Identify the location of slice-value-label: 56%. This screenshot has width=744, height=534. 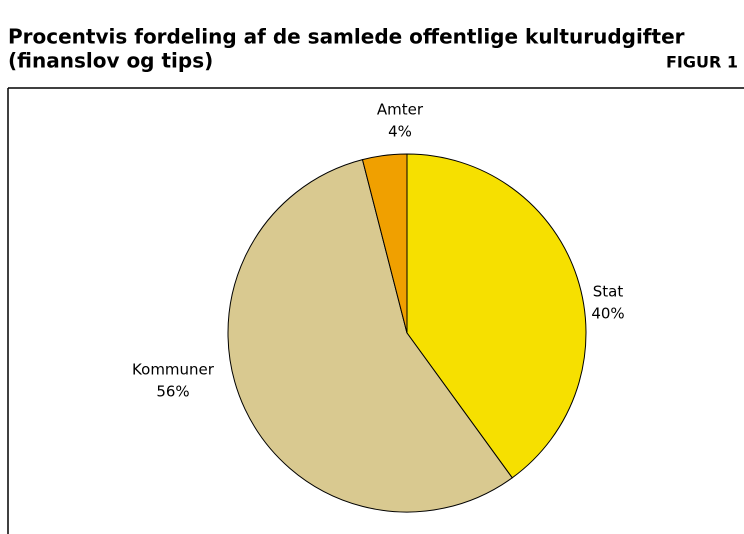
(172, 392).